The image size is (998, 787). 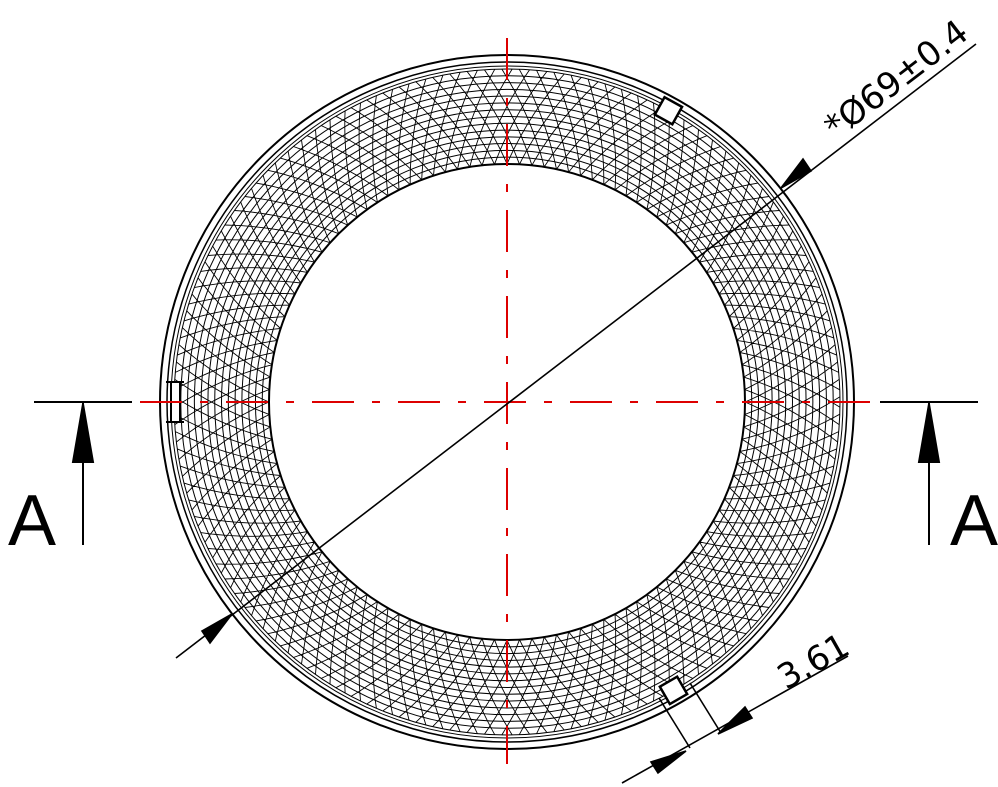 I want to click on slot-arrow-left, so click(x=668, y=762).